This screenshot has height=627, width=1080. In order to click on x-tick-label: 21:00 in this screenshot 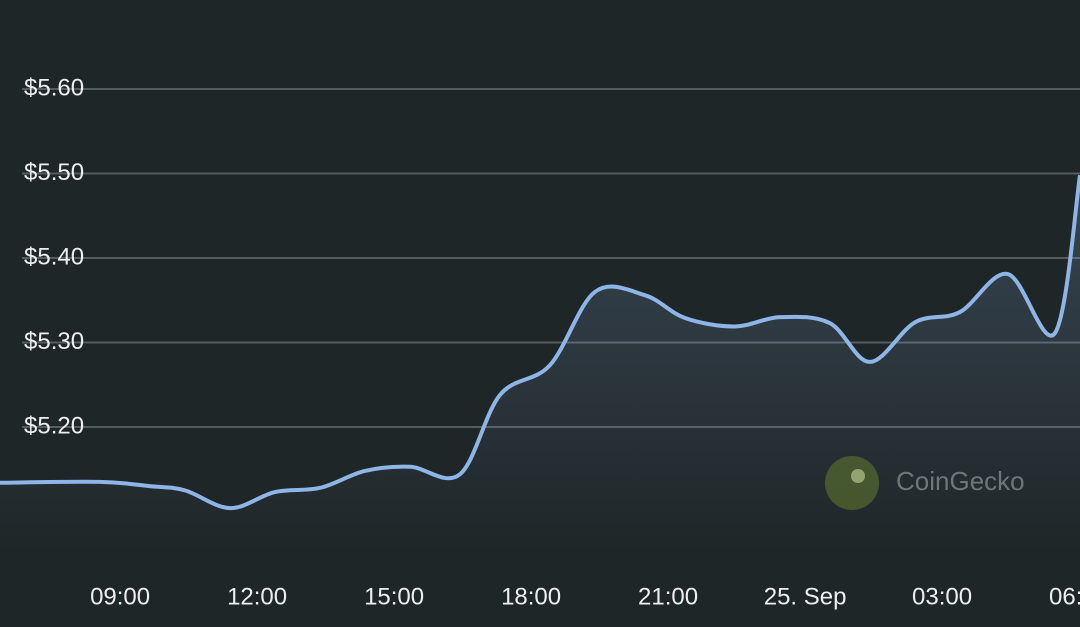, I will do `click(668, 596)`.